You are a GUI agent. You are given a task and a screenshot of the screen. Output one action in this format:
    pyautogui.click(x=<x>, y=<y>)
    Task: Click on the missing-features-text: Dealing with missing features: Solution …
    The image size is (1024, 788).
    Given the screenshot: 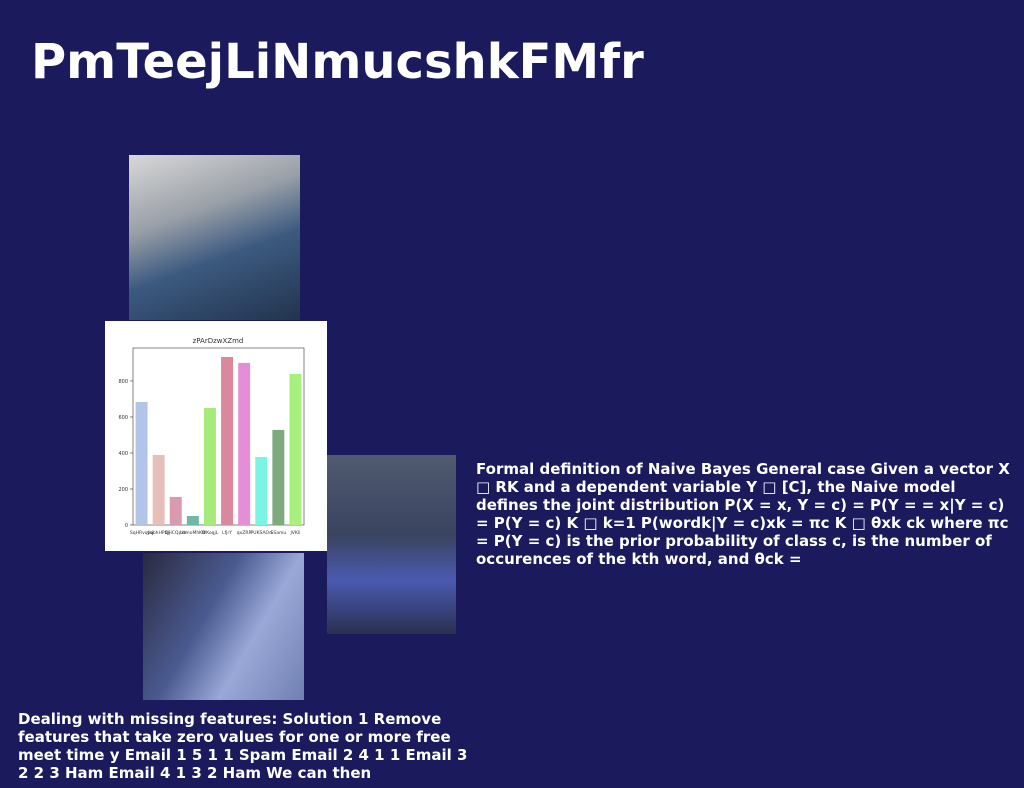 What is the action you would take?
    pyautogui.click(x=243, y=746)
    